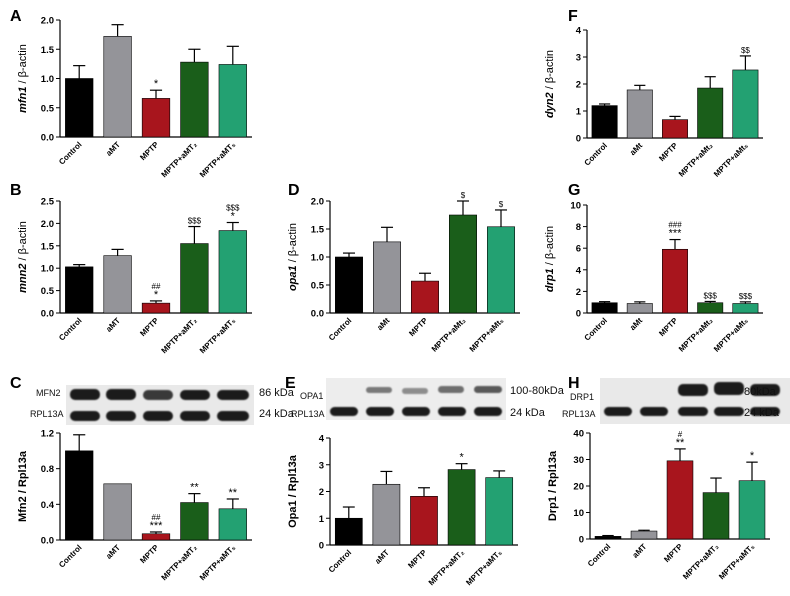 This screenshot has height=596, width=790. What do you see at coordinates (293, 257) in the screenshot?
I see `y-axis-label: opa1 / β-actin` at bounding box center [293, 257].